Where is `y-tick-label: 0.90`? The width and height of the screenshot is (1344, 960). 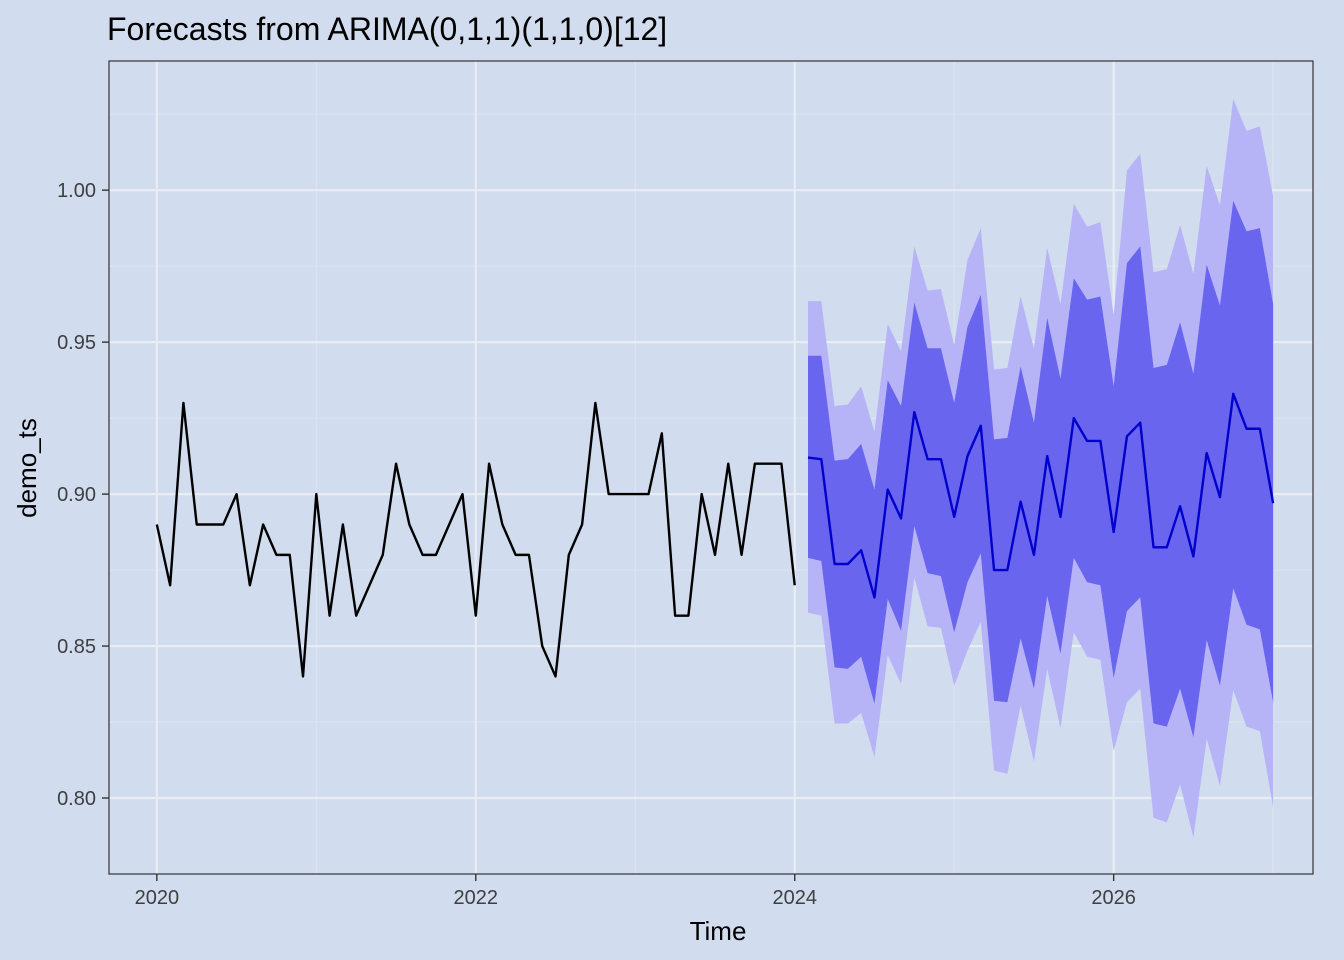
y-tick-label: 0.90 is located at coordinates (76, 495).